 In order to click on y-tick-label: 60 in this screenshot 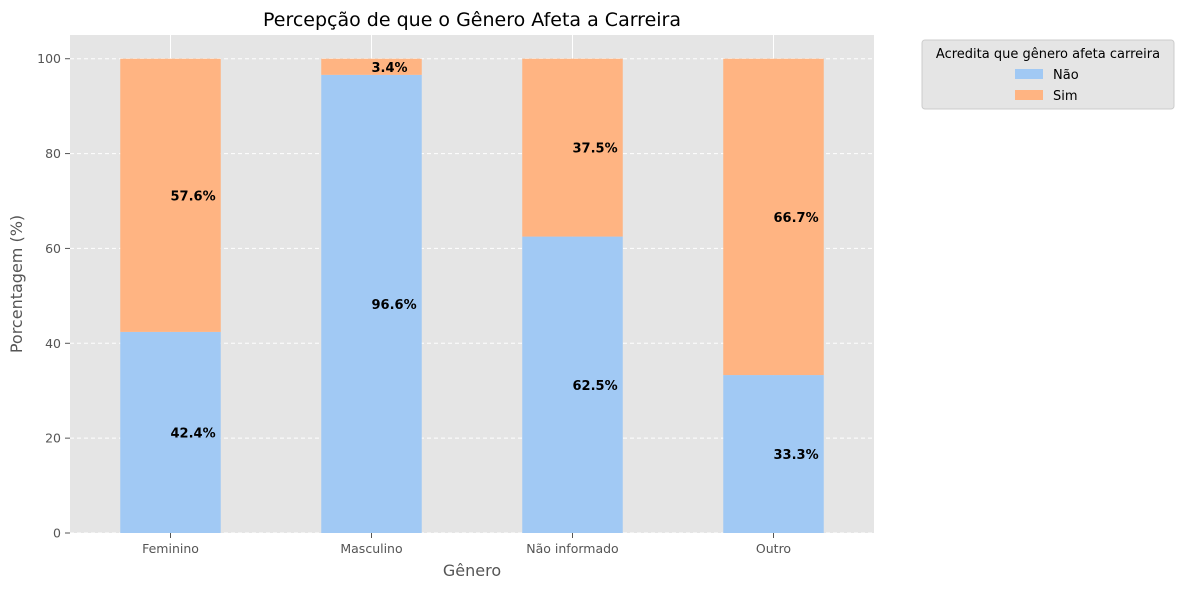, I will do `click(53, 248)`.